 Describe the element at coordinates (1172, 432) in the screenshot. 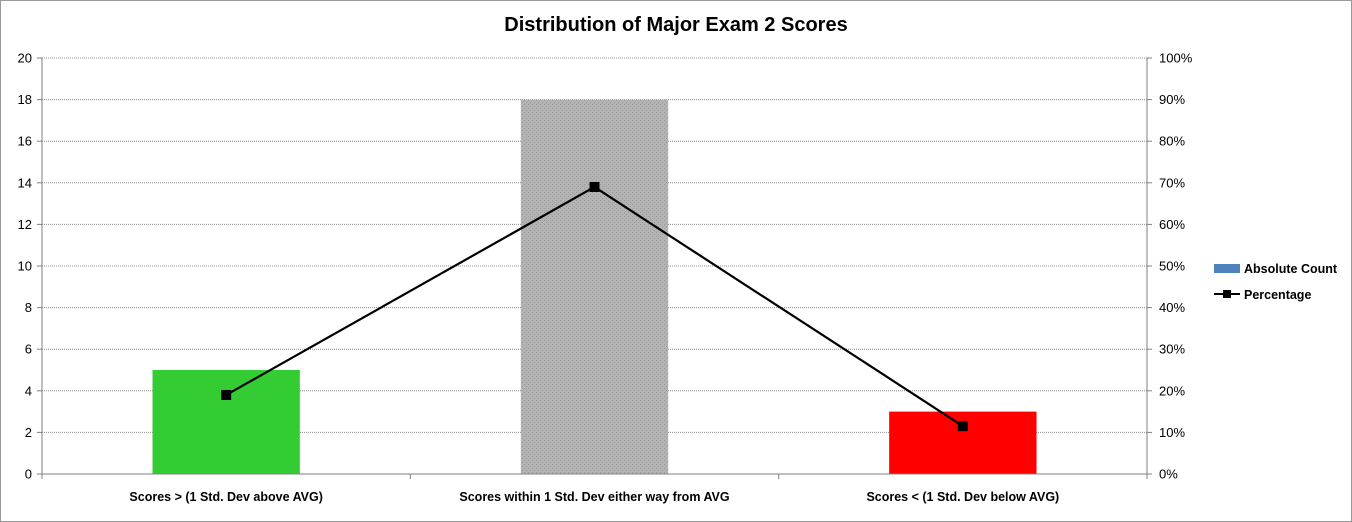

I see `y2-tick-label: 10%` at that location.